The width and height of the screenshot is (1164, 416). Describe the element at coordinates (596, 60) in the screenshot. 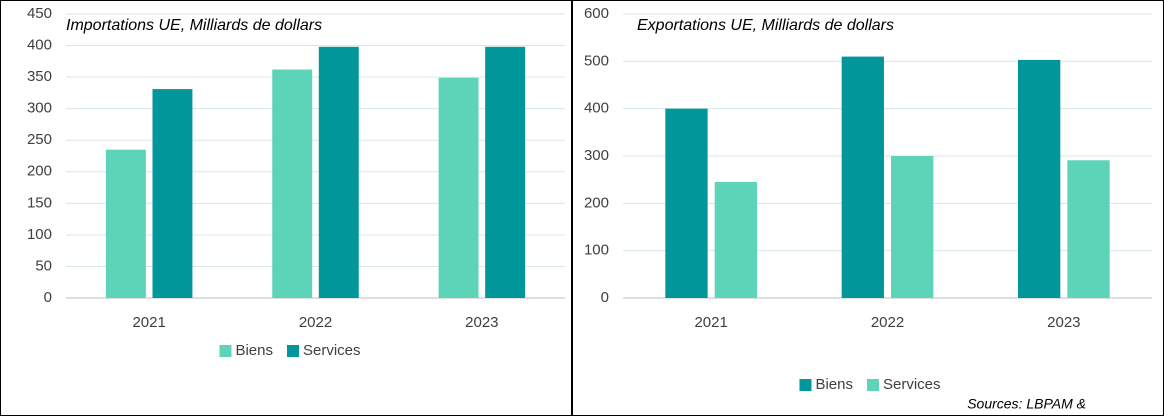

I see `y-tick-label: 500` at that location.